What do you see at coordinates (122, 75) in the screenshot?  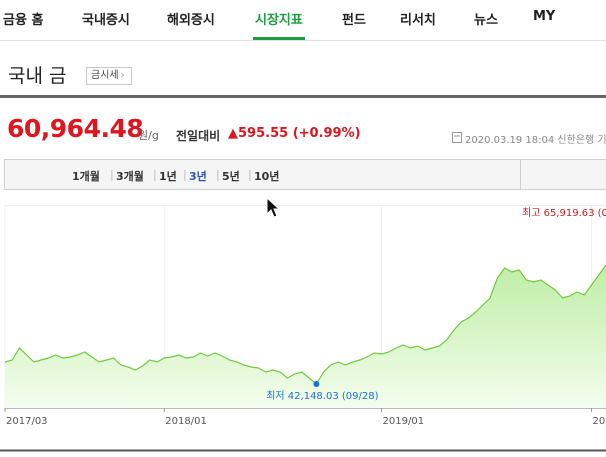 I see `chevron: ›` at bounding box center [122, 75].